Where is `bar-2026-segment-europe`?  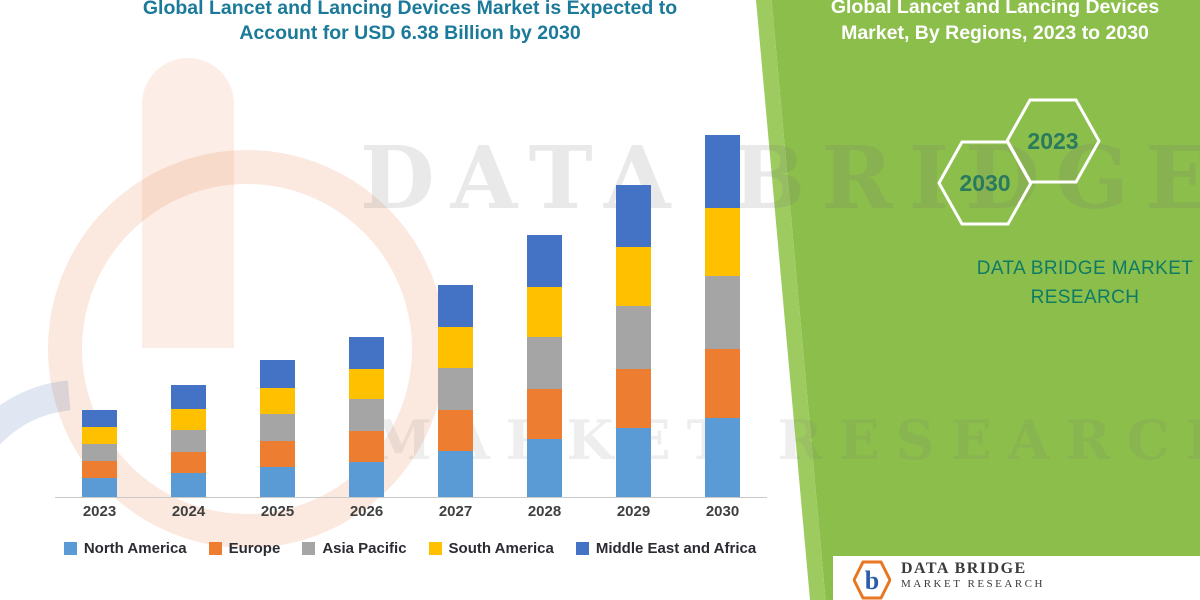
bar-2026-segment-europe is located at coordinates (366, 446).